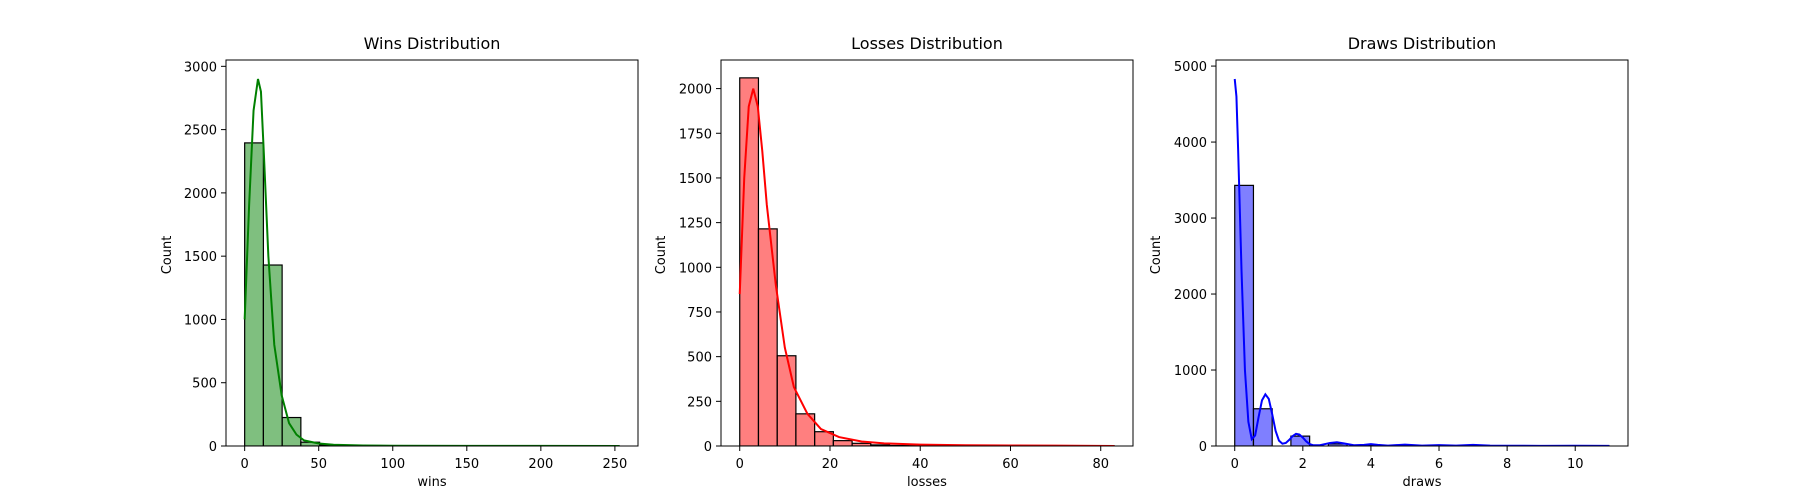  What do you see at coordinates (926, 267) in the screenshot?
I see `losses-kde-line` at bounding box center [926, 267].